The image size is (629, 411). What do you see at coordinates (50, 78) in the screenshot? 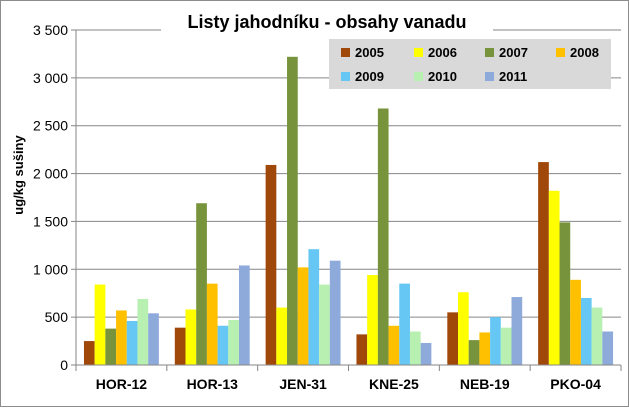
I see `y-tick-label: 3 000` at bounding box center [50, 78].